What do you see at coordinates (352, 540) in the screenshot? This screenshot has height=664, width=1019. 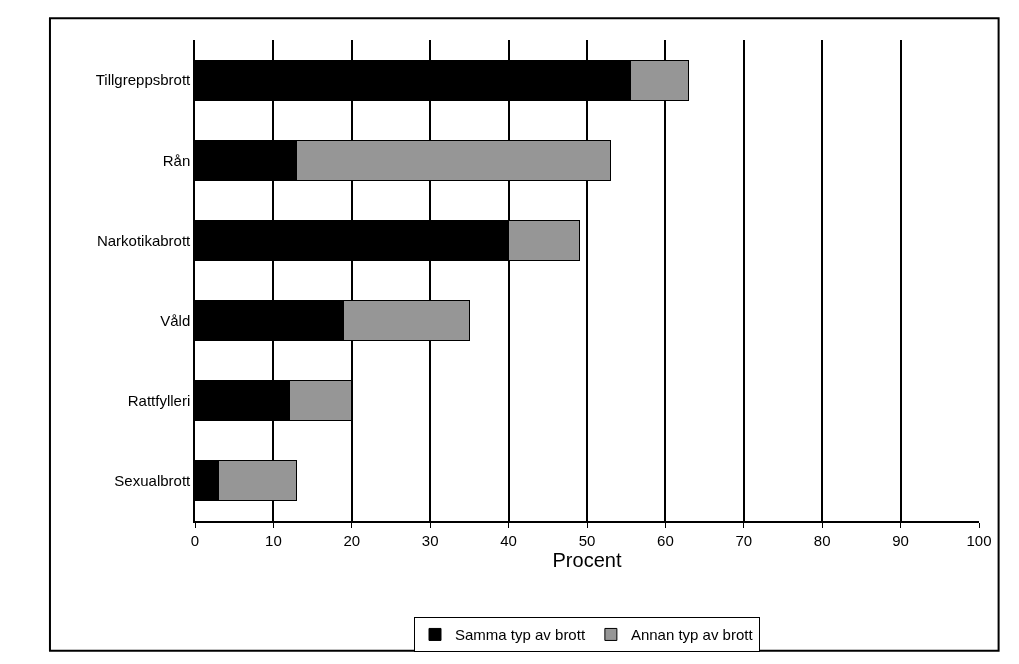 I see `x-tick-label: 20` at bounding box center [352, 540].